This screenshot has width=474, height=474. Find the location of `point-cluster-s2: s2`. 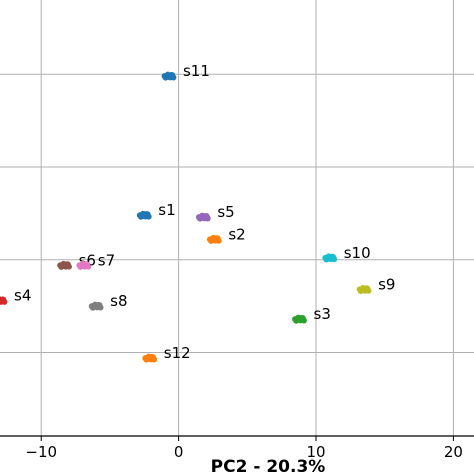

point-cluster-s2: s2 is located at coordinates (226, 234).